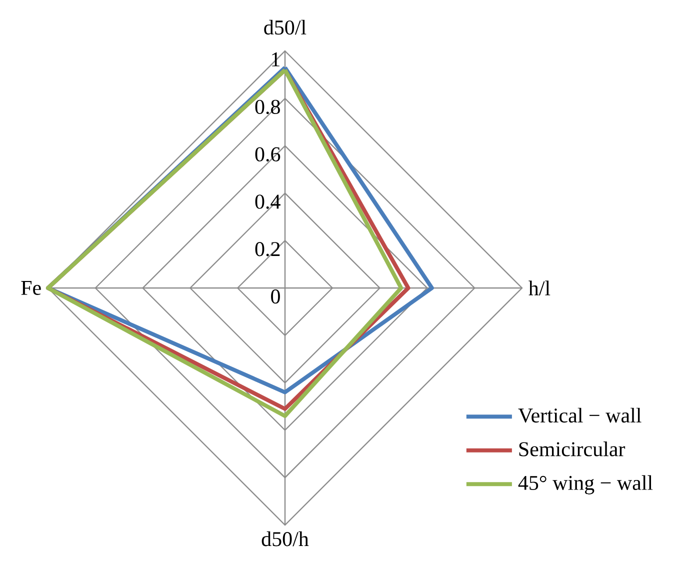 This screenshot has height=564, width=692. I want to click on legend-label: Vertical − wall, so click(580, 415).